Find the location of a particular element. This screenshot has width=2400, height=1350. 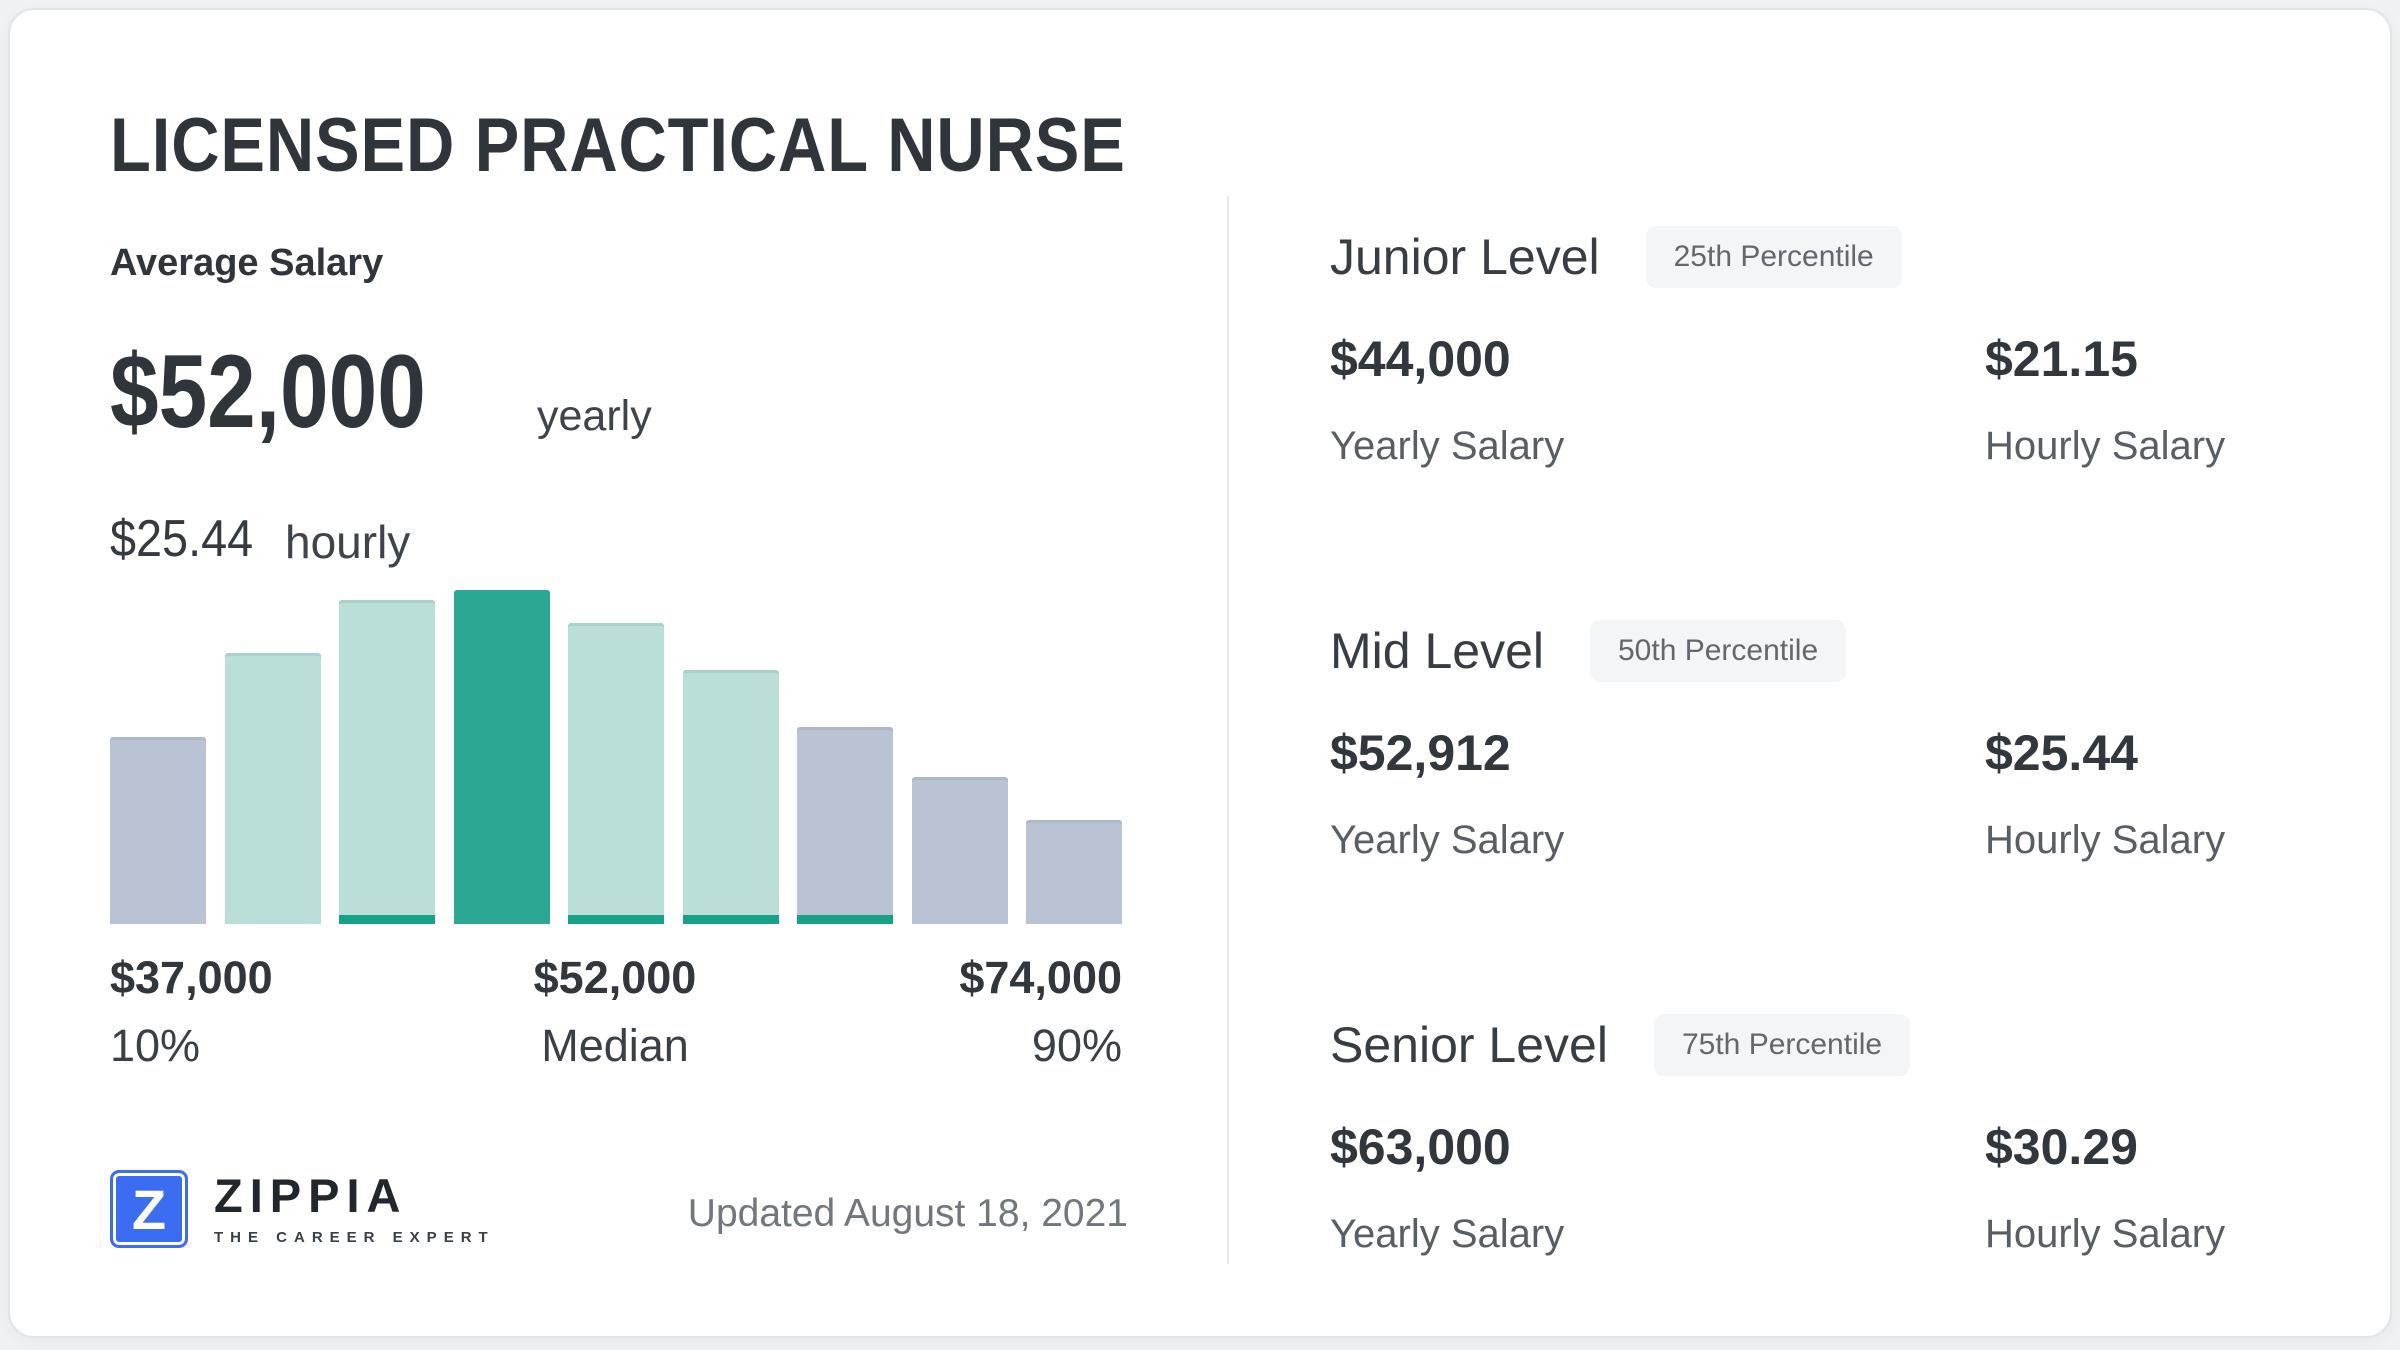

hourly-value: $30.29 is located at coordinates (2061, 1147).